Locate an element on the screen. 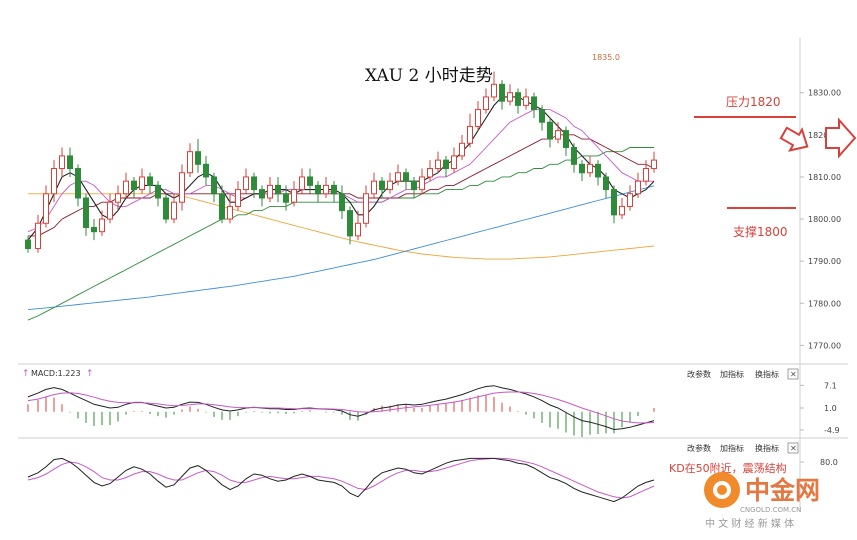  y-tick-label: 1790.00 is located at coordinates (824, 261).